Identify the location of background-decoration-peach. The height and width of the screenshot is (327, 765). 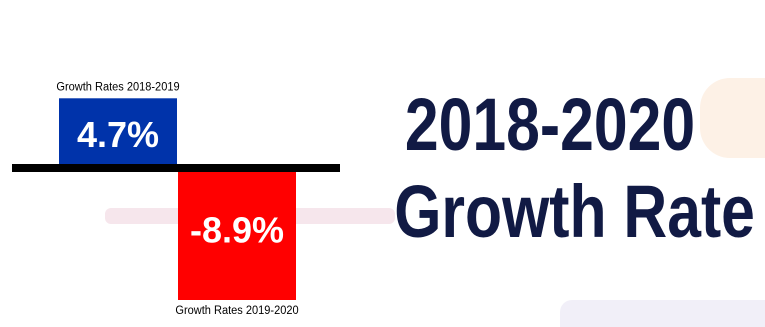
(732, 118).